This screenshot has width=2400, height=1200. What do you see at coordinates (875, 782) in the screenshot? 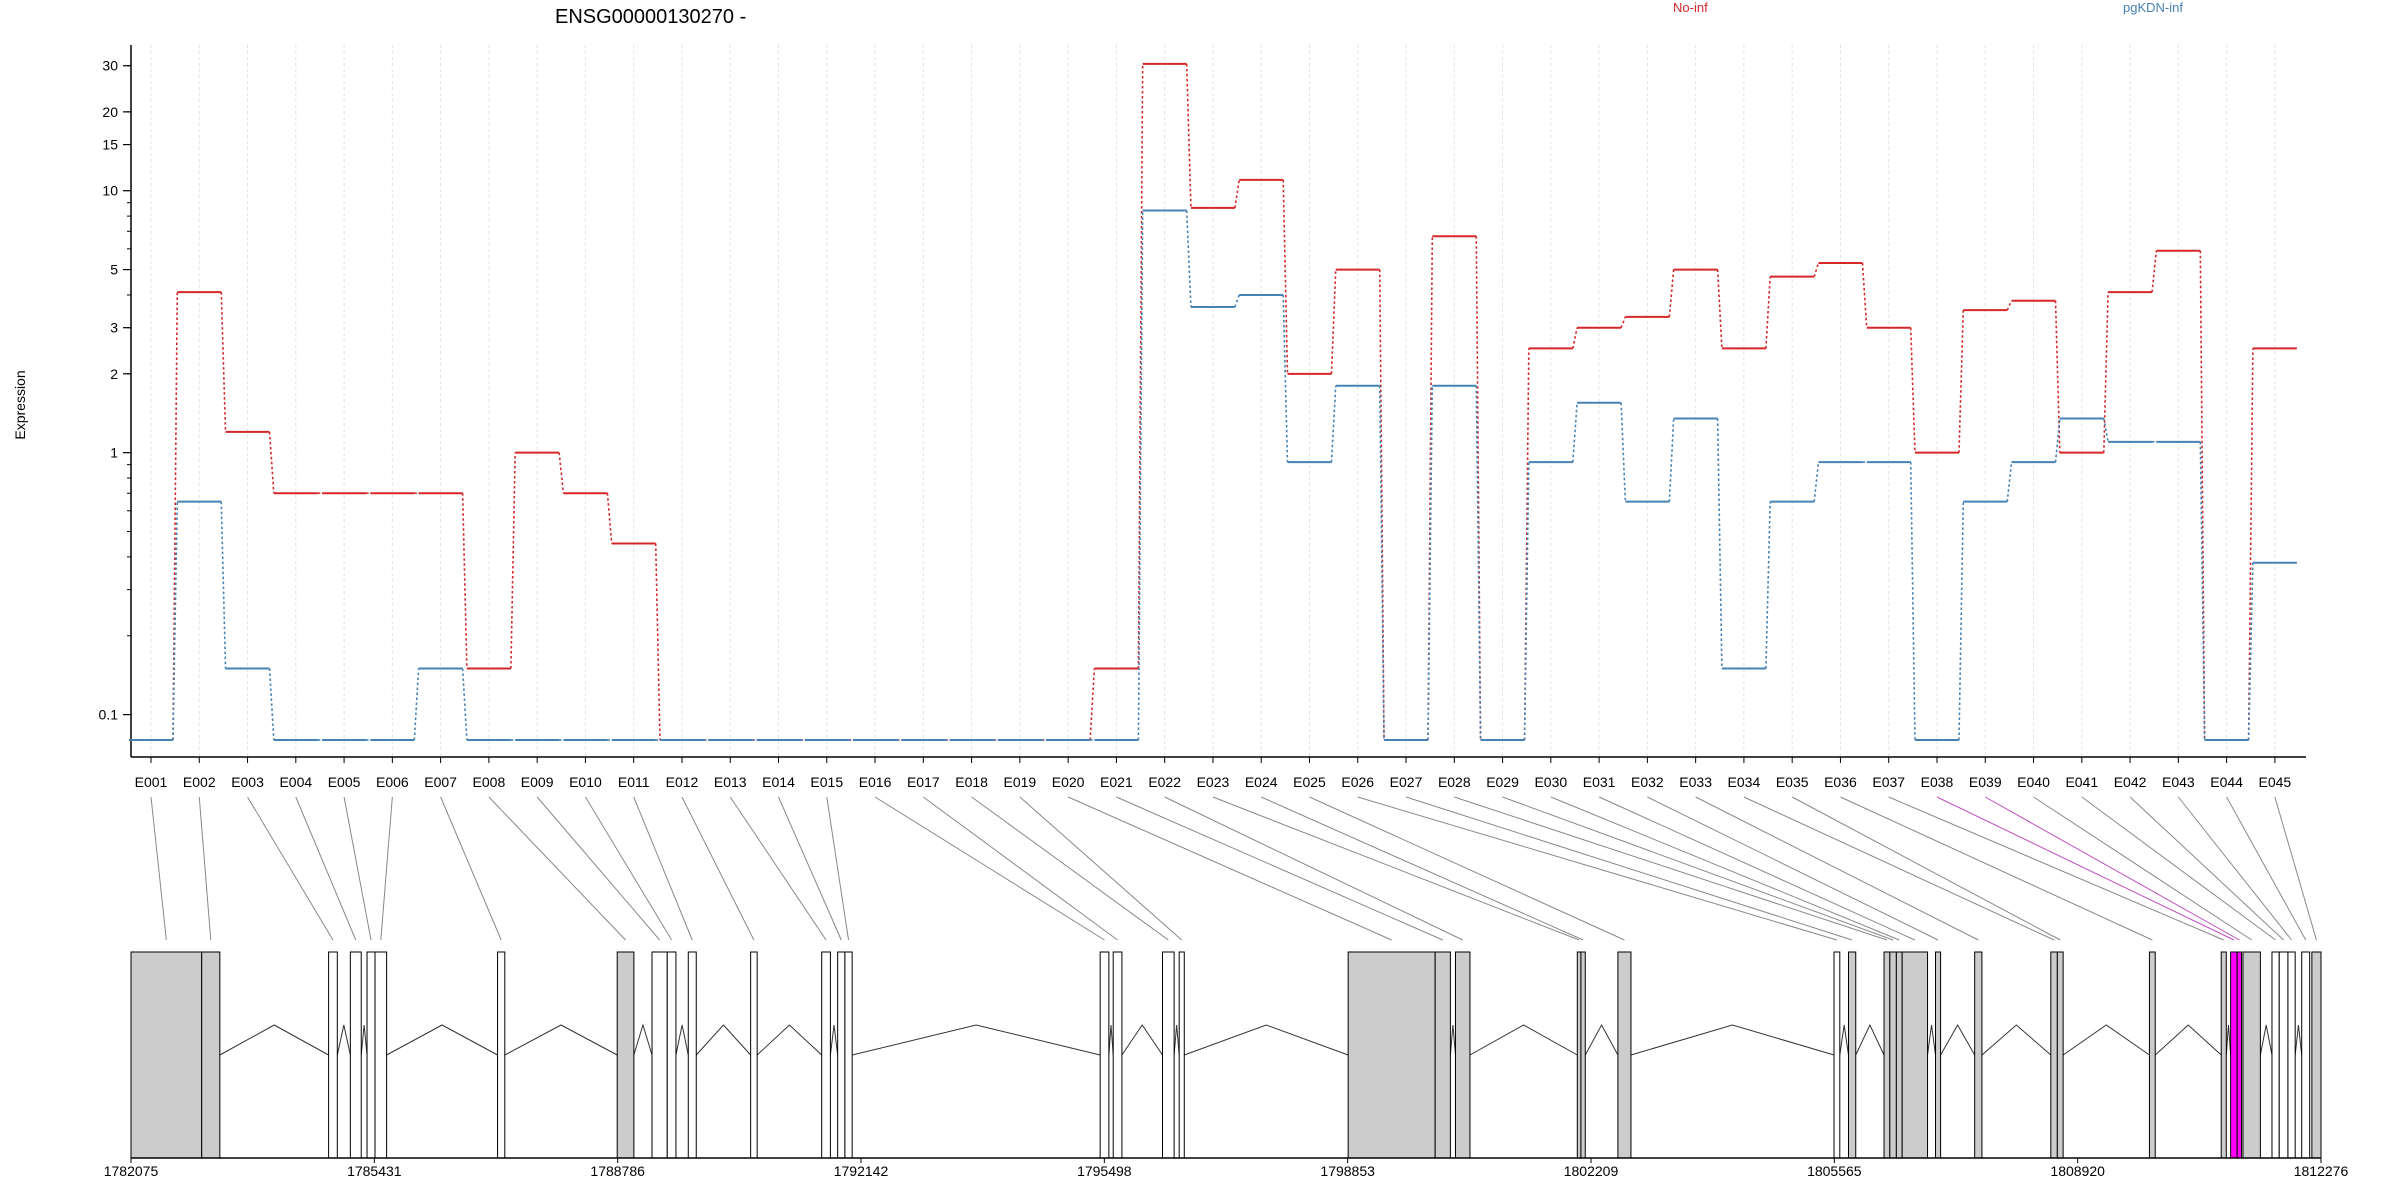
I see `x-tick-label: E016` at bounding box center [875, 782].